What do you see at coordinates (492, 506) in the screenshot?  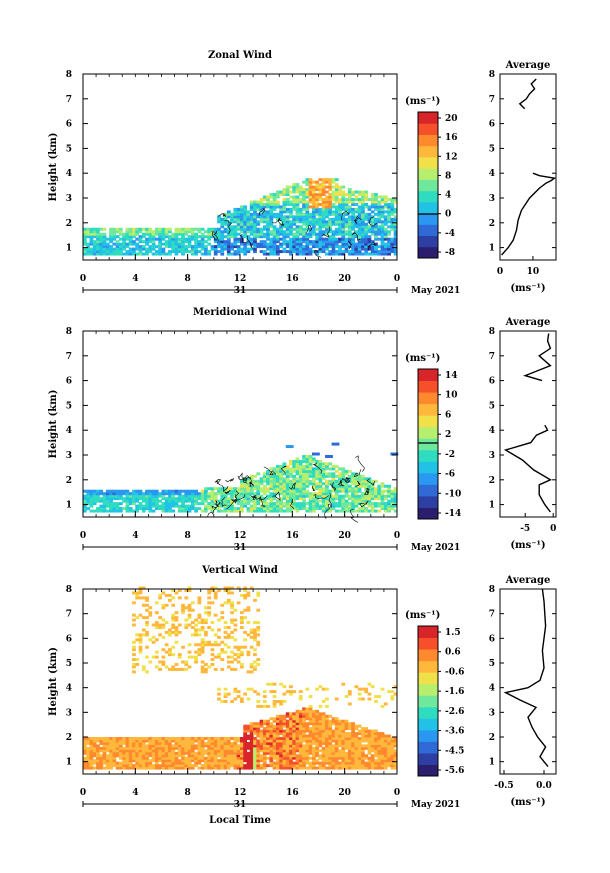 I see `y-tick-label: 1` at bounding box center [492, 506].